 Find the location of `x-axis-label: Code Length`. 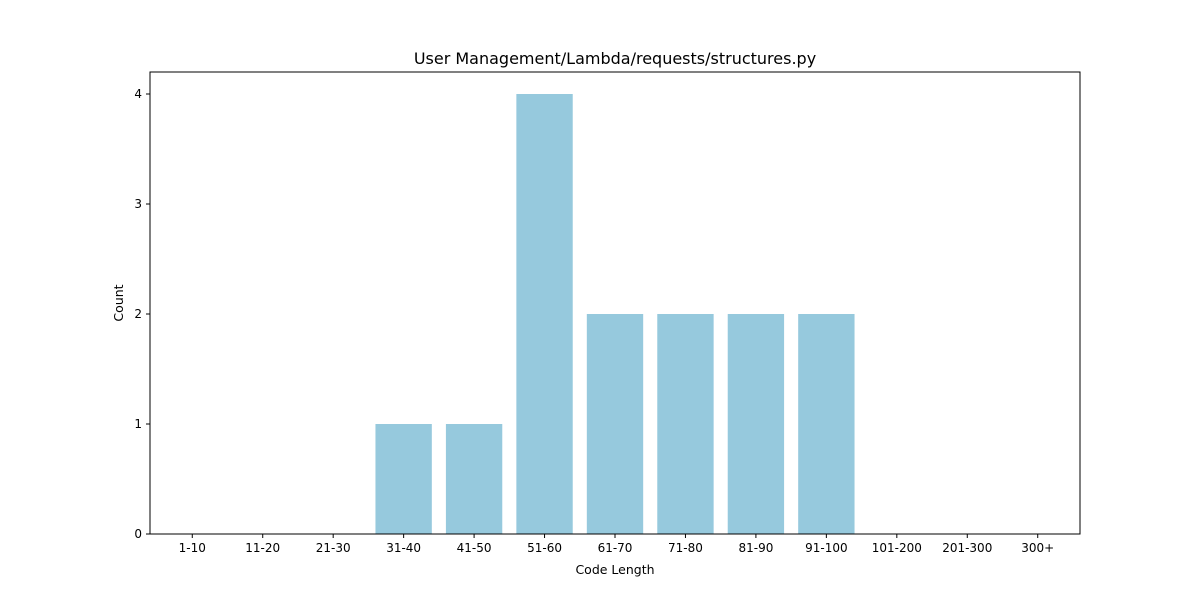

x-axis-label: Code Length is located at coordinates (614, 569).